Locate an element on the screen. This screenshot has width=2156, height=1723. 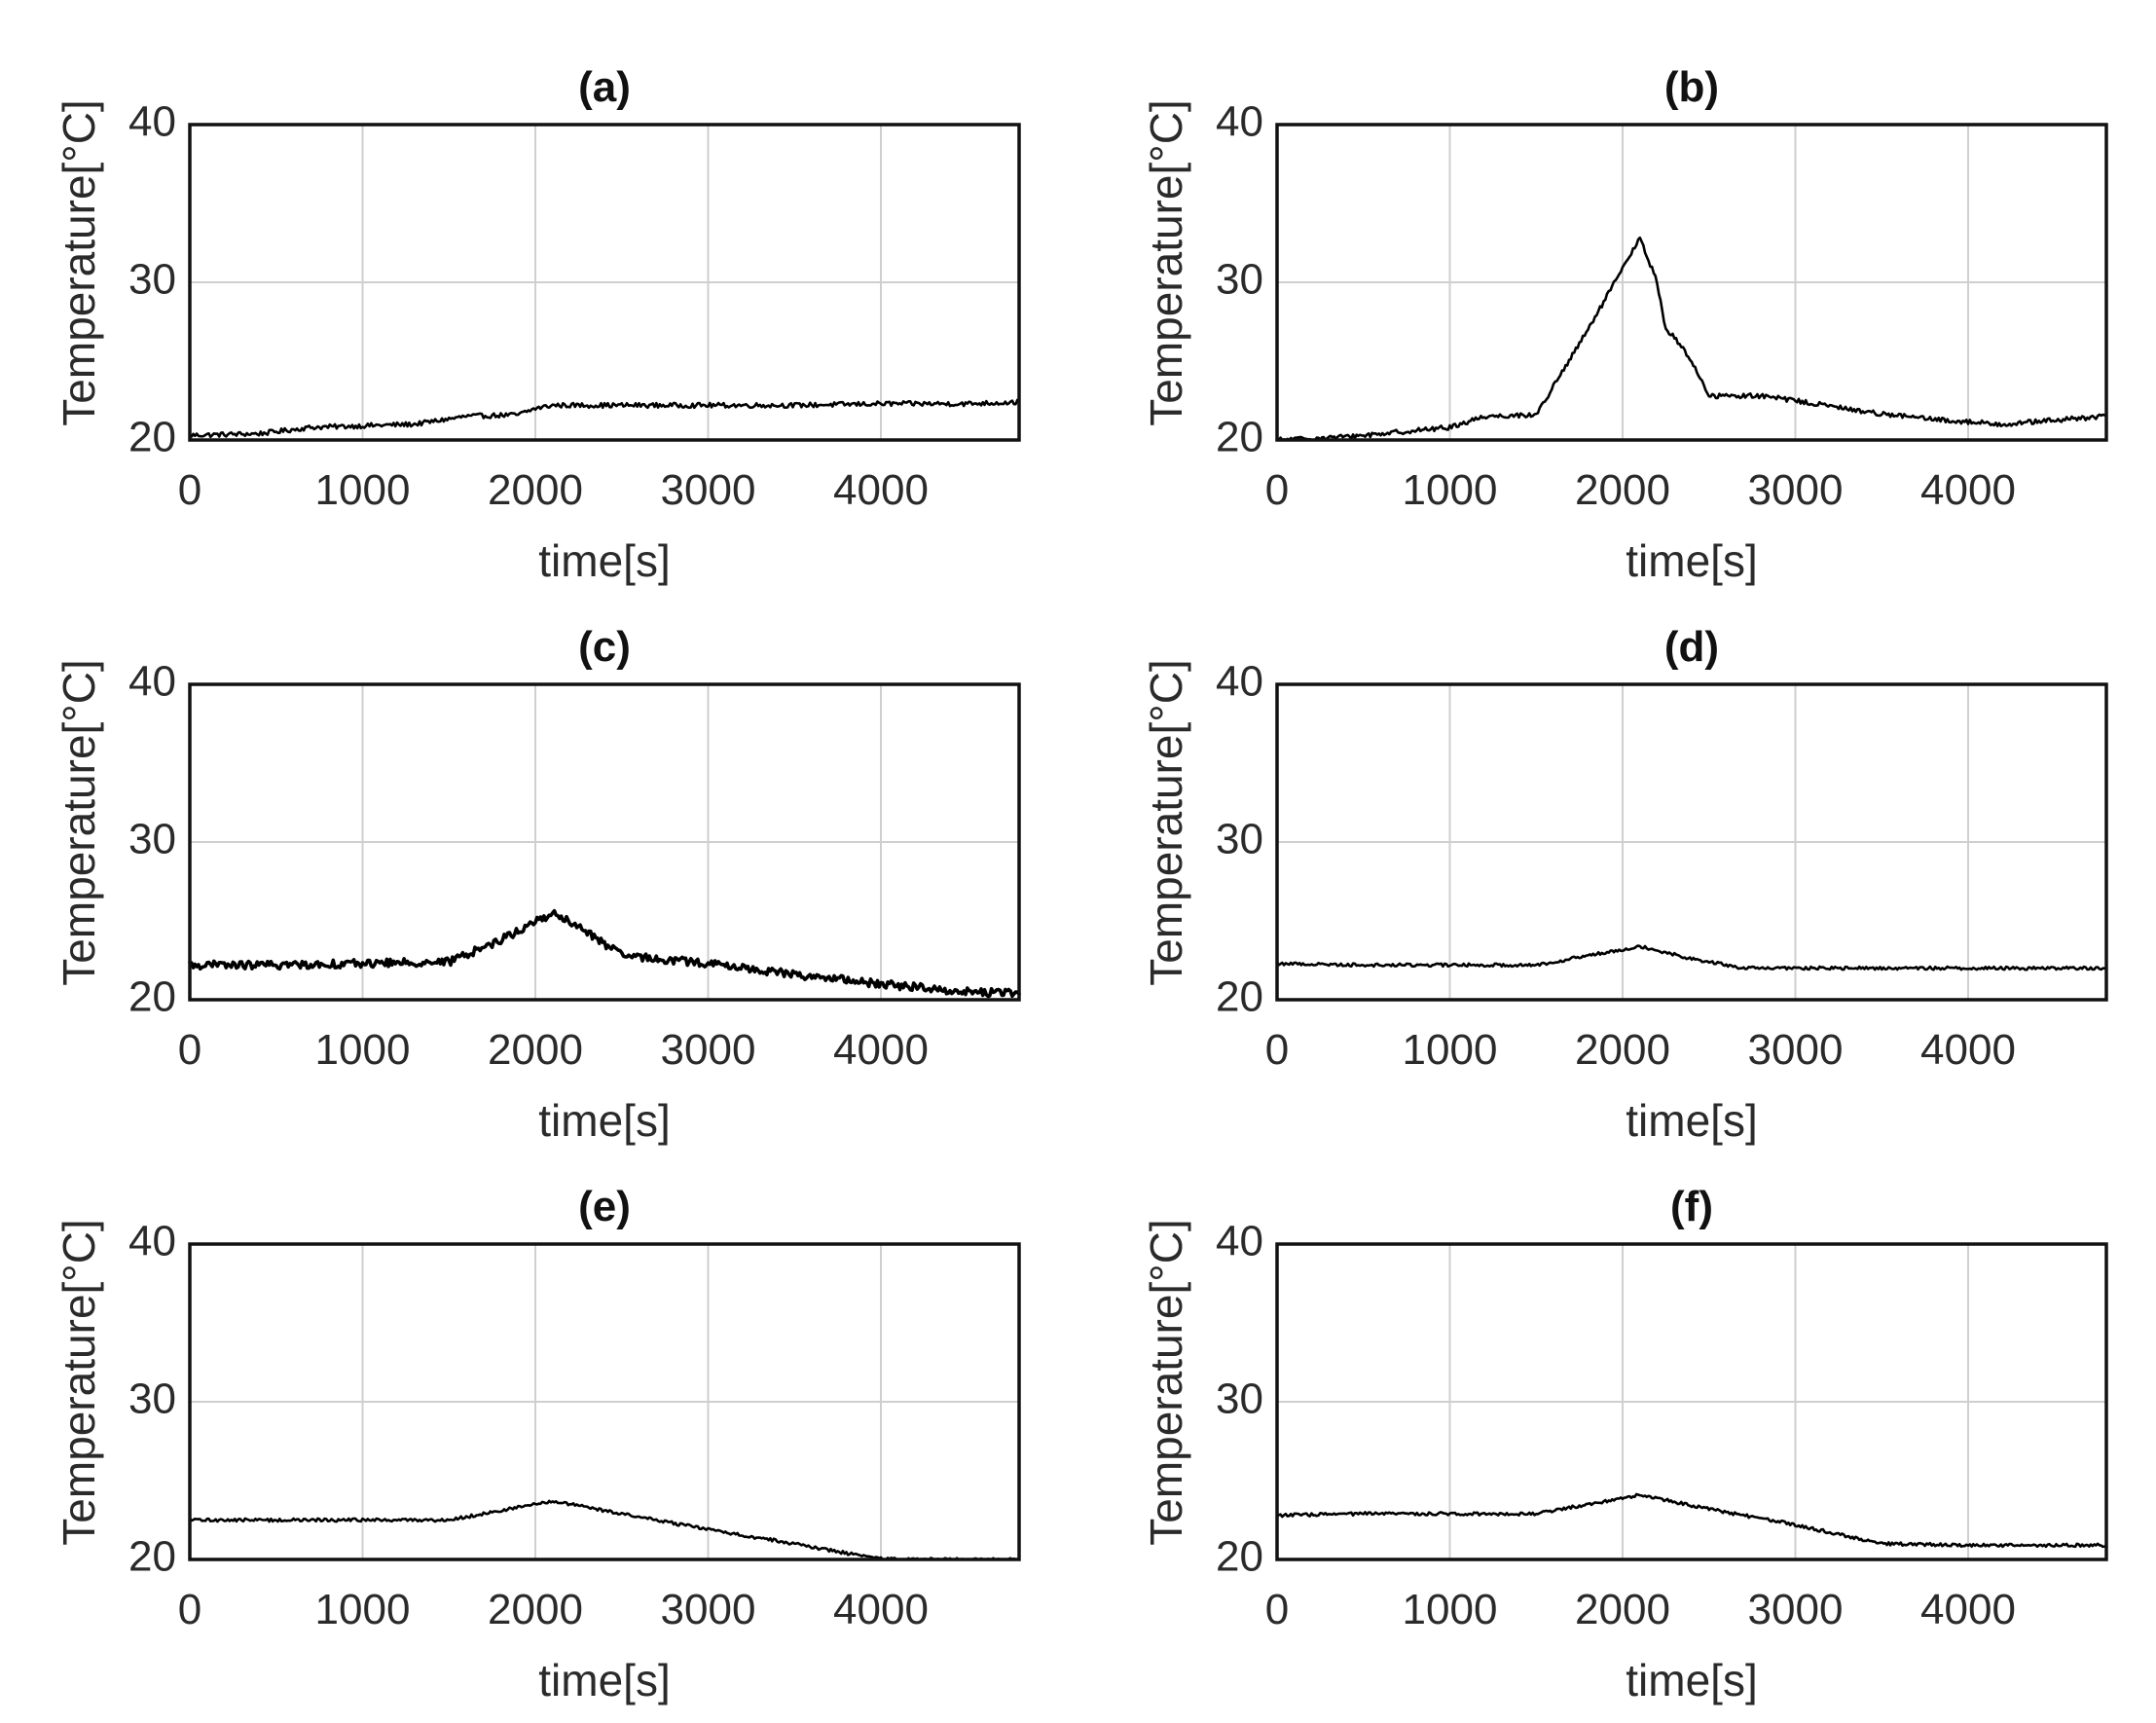
panel-title: (b) is located at coordinates (1691, 87).